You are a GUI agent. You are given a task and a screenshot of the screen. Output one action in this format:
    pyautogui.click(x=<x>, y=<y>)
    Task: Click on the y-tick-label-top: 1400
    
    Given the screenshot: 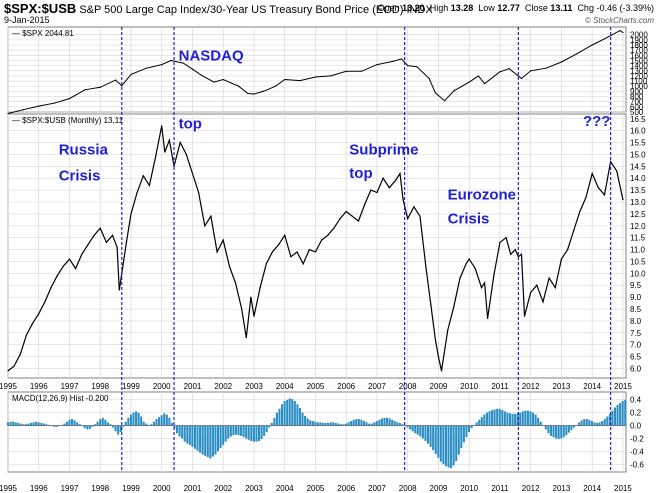 What is the action you would take?
    pyautogui.click(x=639, y=66)
    